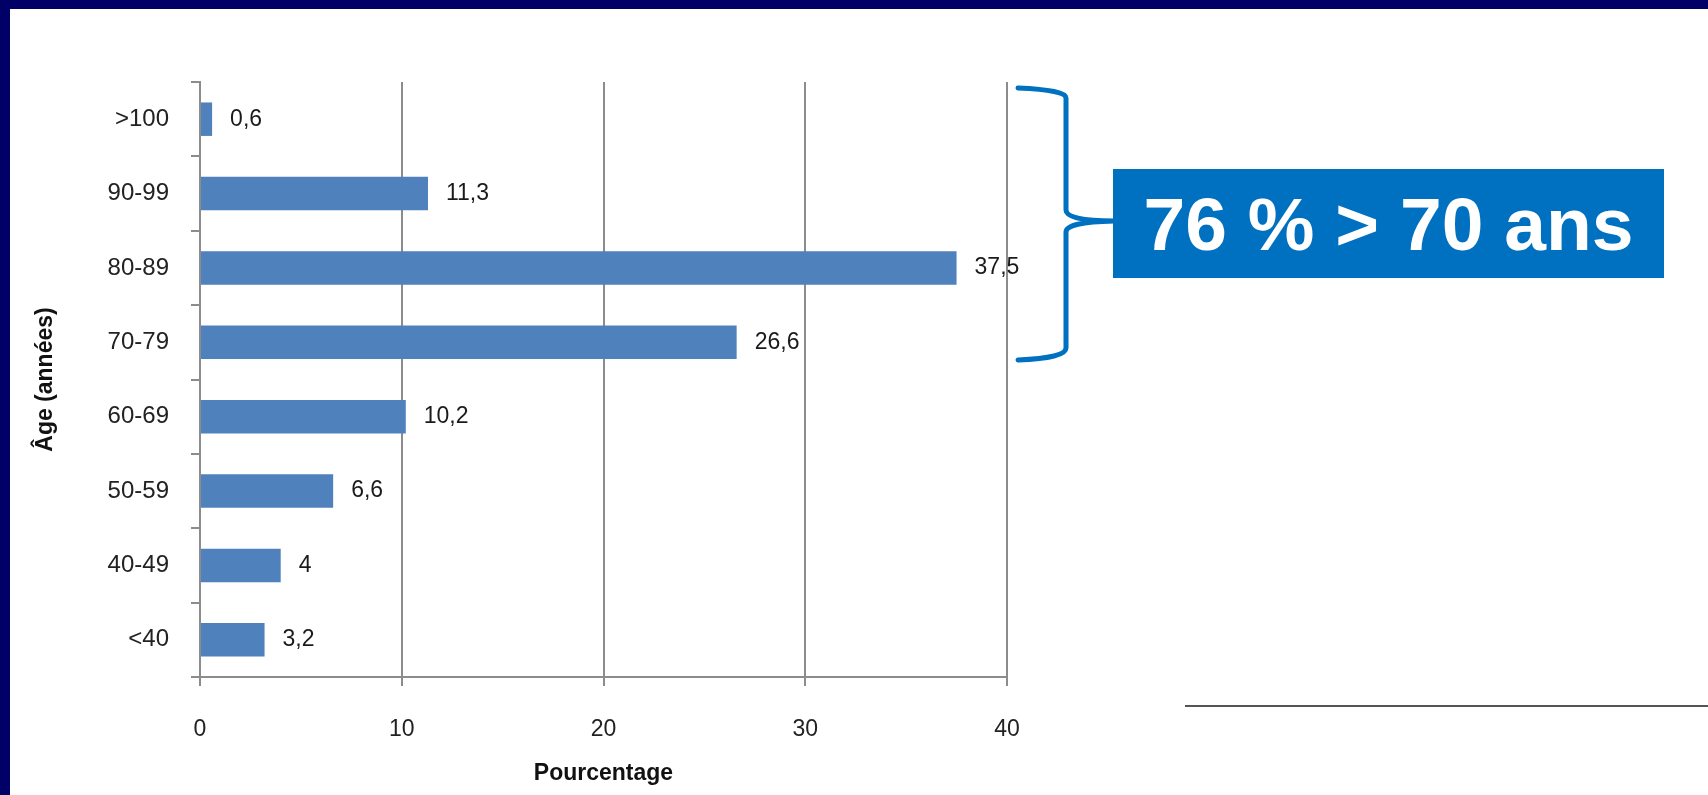  Describe the element at coordinates (805, 728) in the screenshot. I see `x-tick-label: 30` at that location.